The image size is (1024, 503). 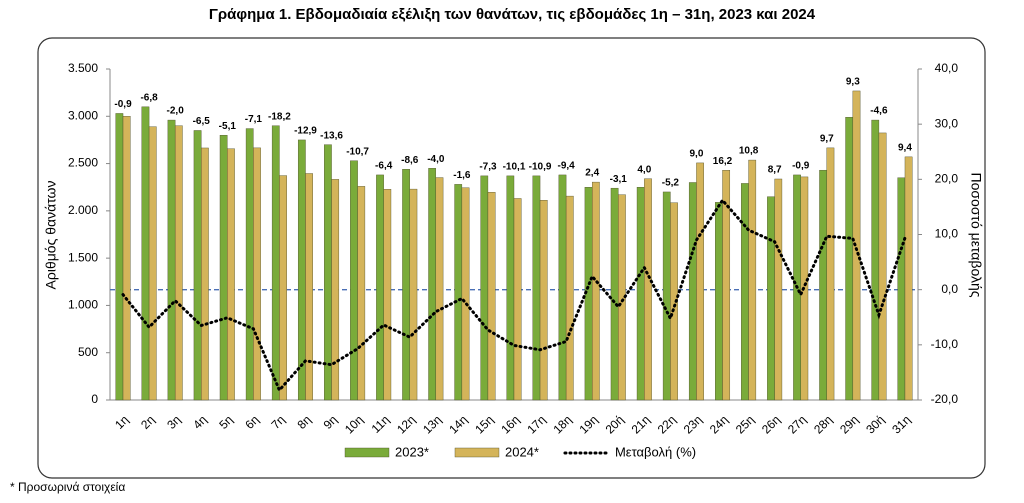 I want to click on y-tick-label: 1.000, so click(x=83, y=305).